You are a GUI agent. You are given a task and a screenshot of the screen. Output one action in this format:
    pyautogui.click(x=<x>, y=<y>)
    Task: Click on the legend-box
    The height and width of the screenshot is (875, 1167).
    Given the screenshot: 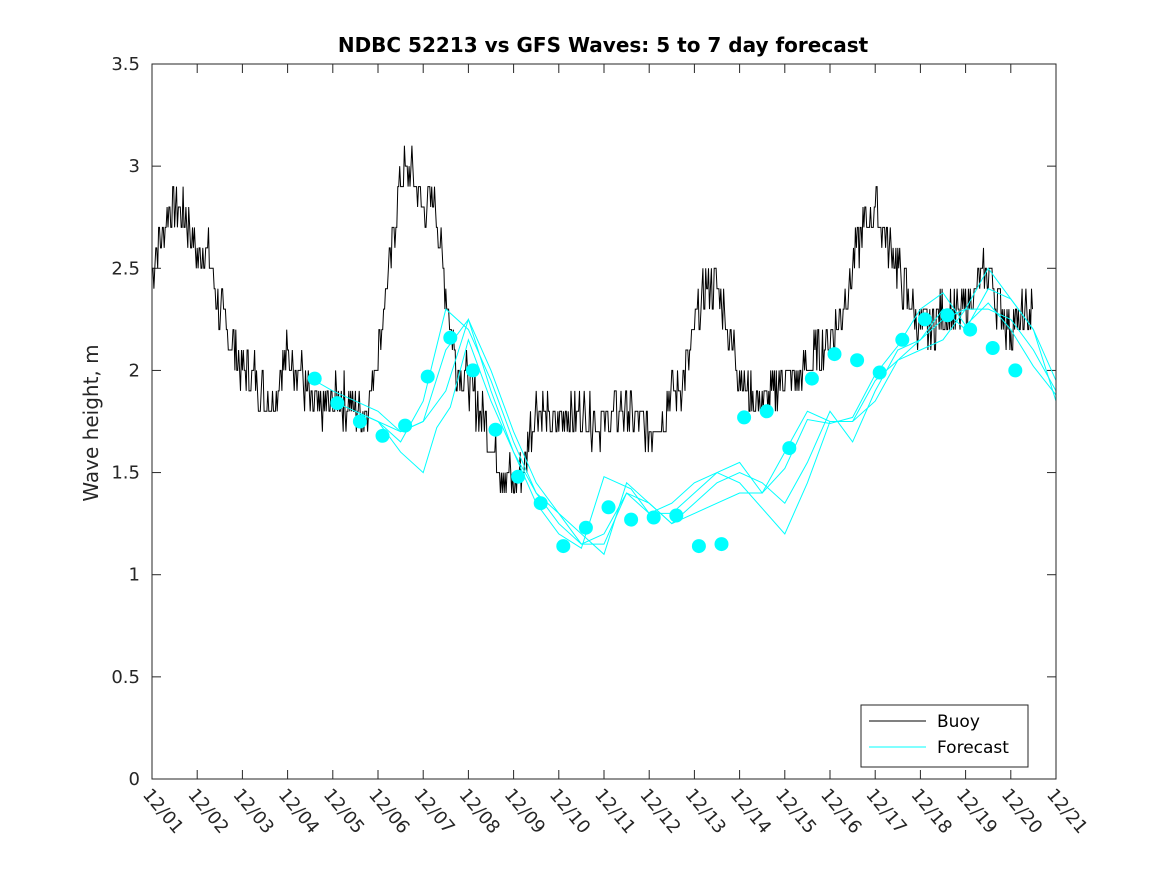 What is the action you would take?
    pyautogui.click(x=944, y=736)
    